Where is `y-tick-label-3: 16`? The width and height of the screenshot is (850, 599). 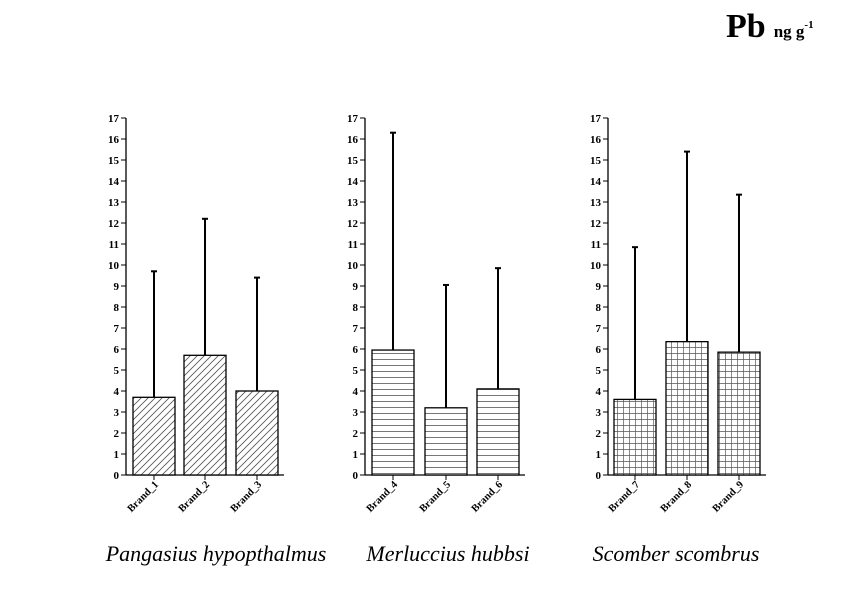 y-tick-label-3: 16 is located at coordinates (596, 140).